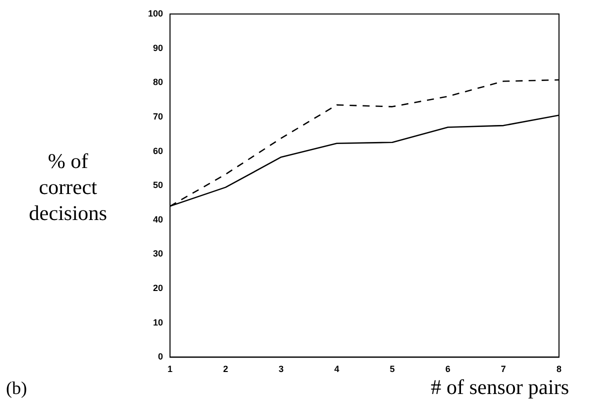  What do you see at coordinates (447, 369) in the screenshot?
I see `x-tick-label: 6` at bounding box center [447, 369].